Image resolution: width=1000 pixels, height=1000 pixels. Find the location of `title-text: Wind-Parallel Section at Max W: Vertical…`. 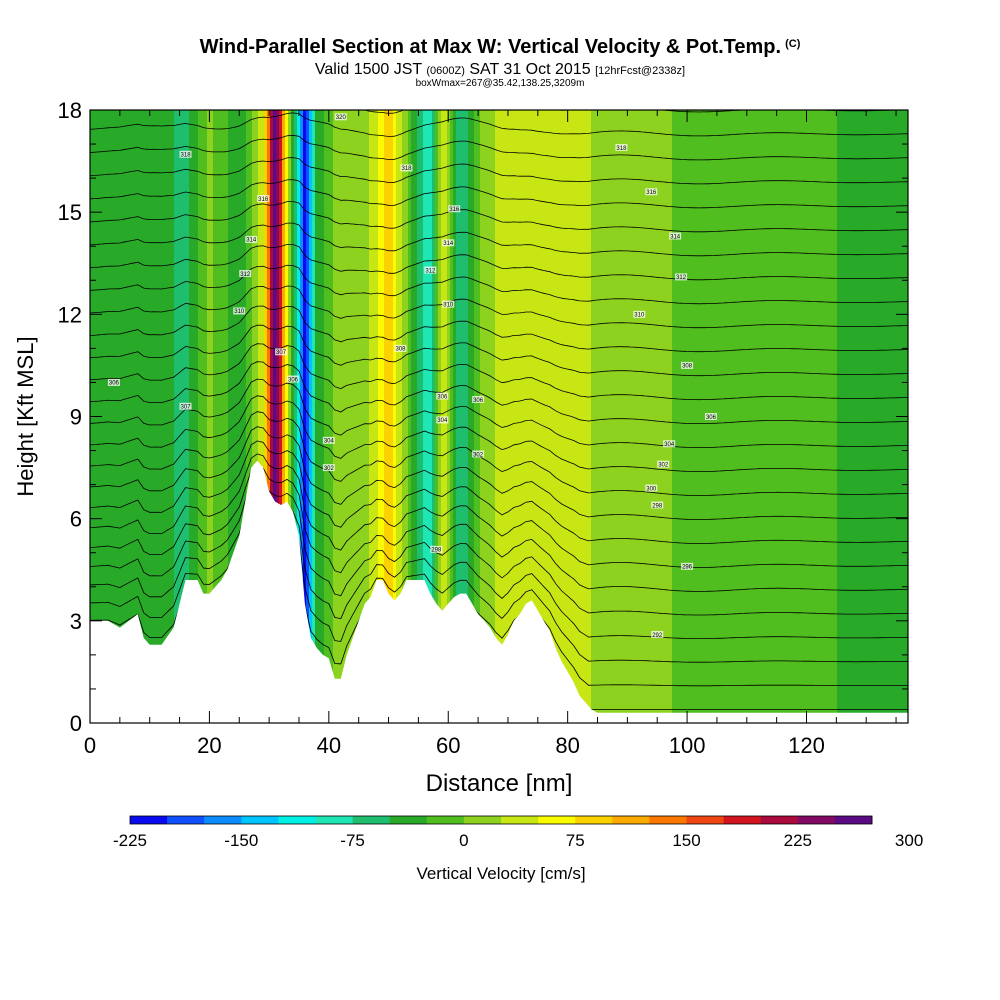

title-text: Wind-Parallel Section at Max W: Vertical… is located at coordinates (490, 47).